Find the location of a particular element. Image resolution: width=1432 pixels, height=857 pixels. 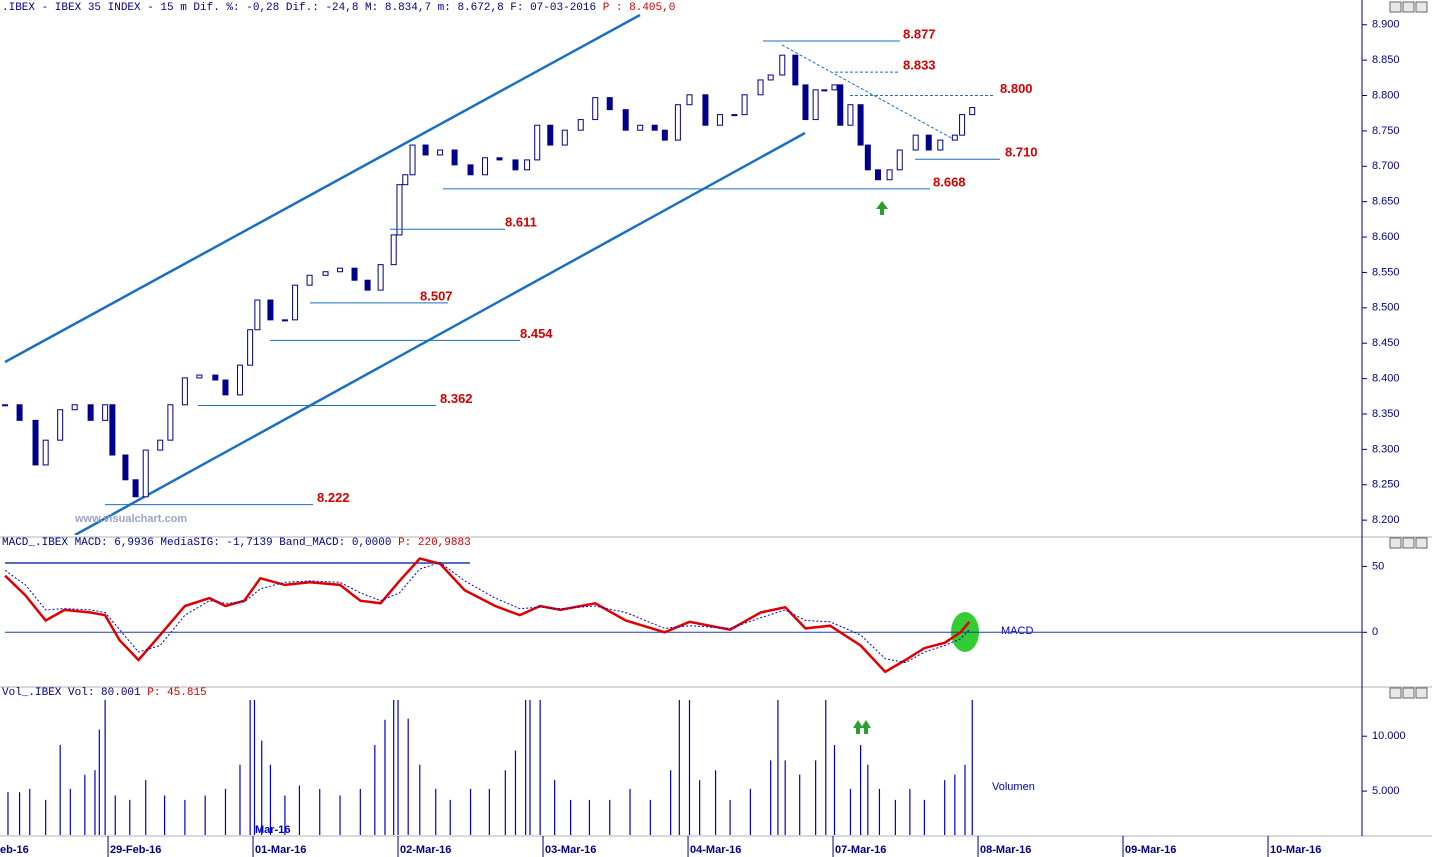

y-tick-label: 8.450 is located at coordinates (1386, 343).